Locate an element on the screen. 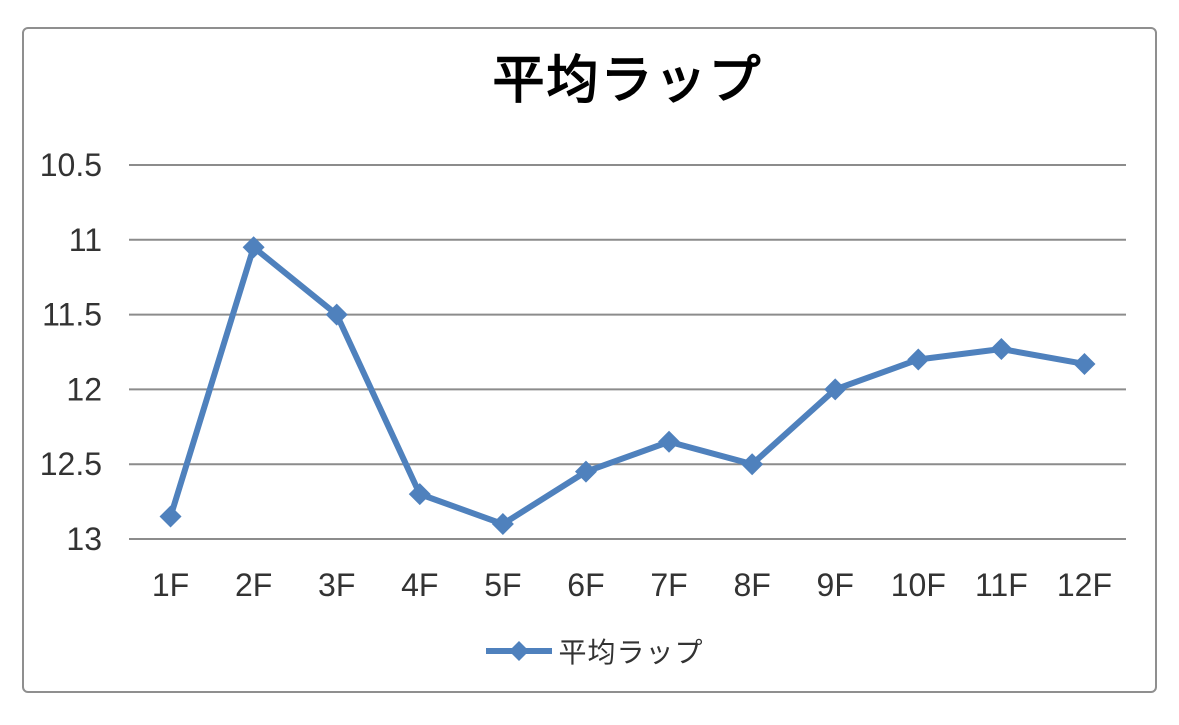  y-tick-label: 12.5 is located at coordinates (71, 464).